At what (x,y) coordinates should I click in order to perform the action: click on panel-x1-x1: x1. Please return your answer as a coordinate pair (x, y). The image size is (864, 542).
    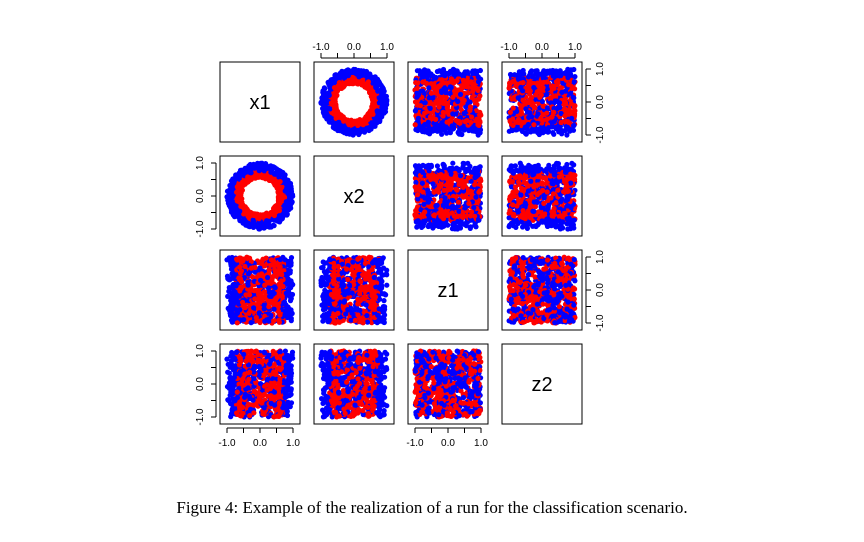
    Looking at the image, I should click on (260, 102).